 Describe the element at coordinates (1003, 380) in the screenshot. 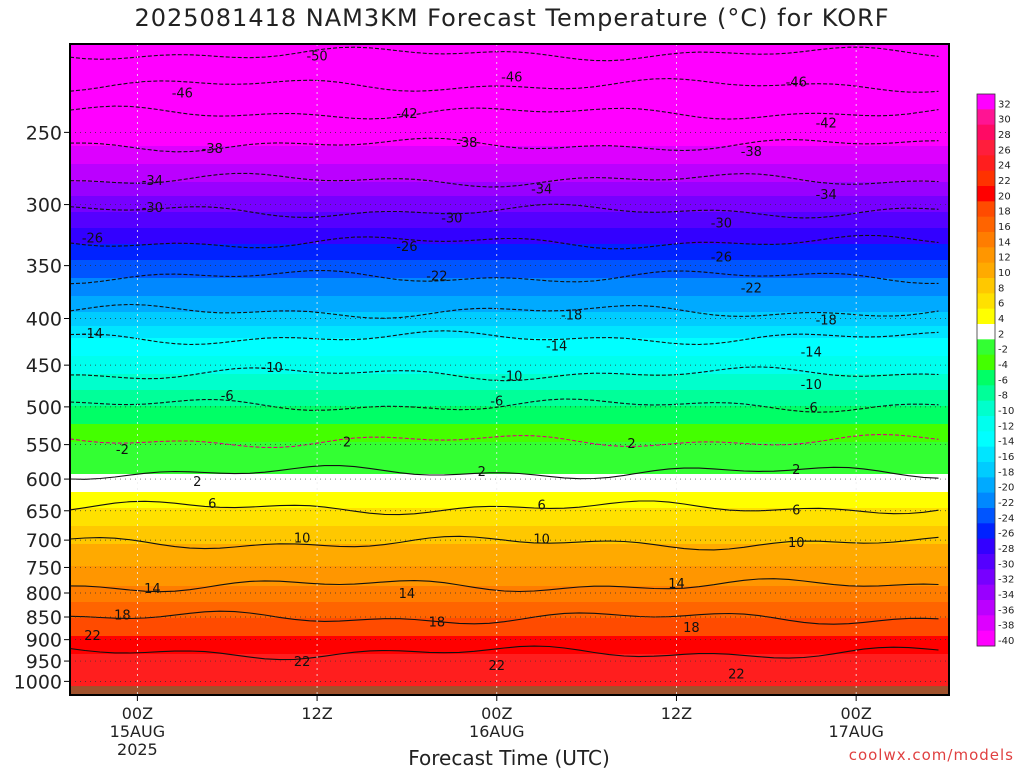

I see `colorbar-label: -6` at that location.